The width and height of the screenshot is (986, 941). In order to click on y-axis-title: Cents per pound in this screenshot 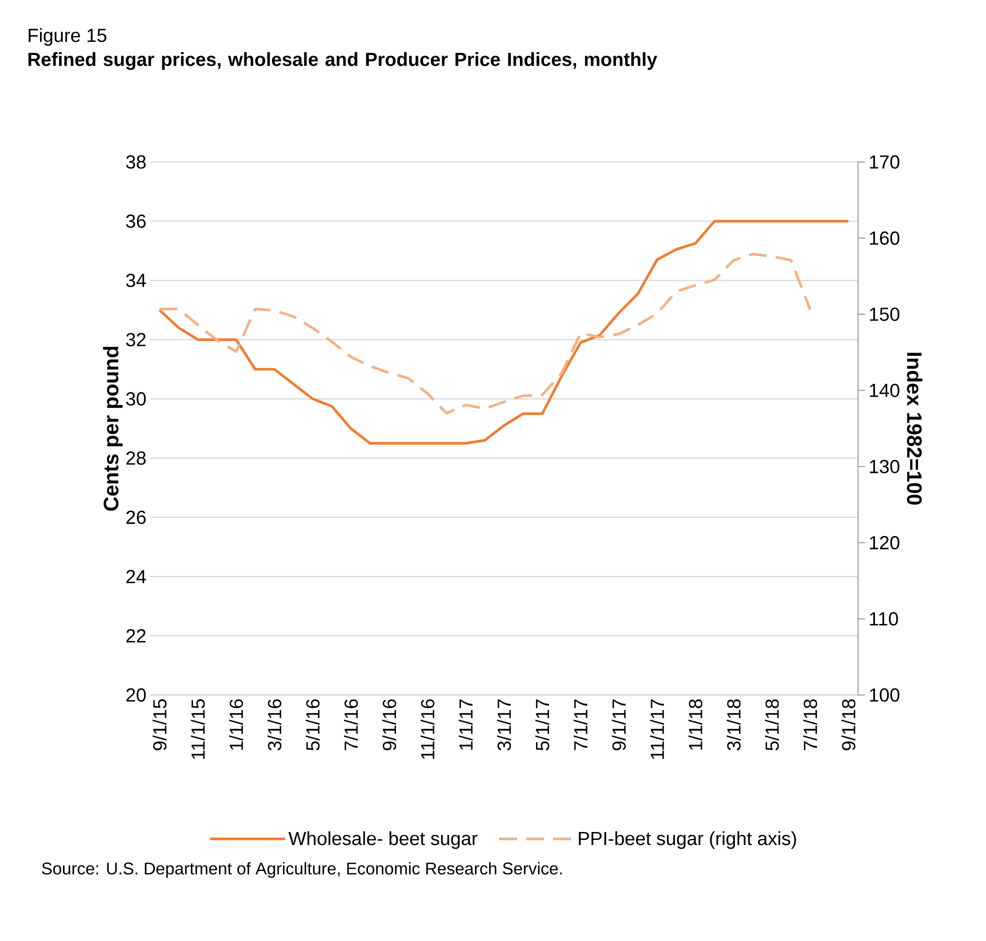, I will do `click(113, 428)`.